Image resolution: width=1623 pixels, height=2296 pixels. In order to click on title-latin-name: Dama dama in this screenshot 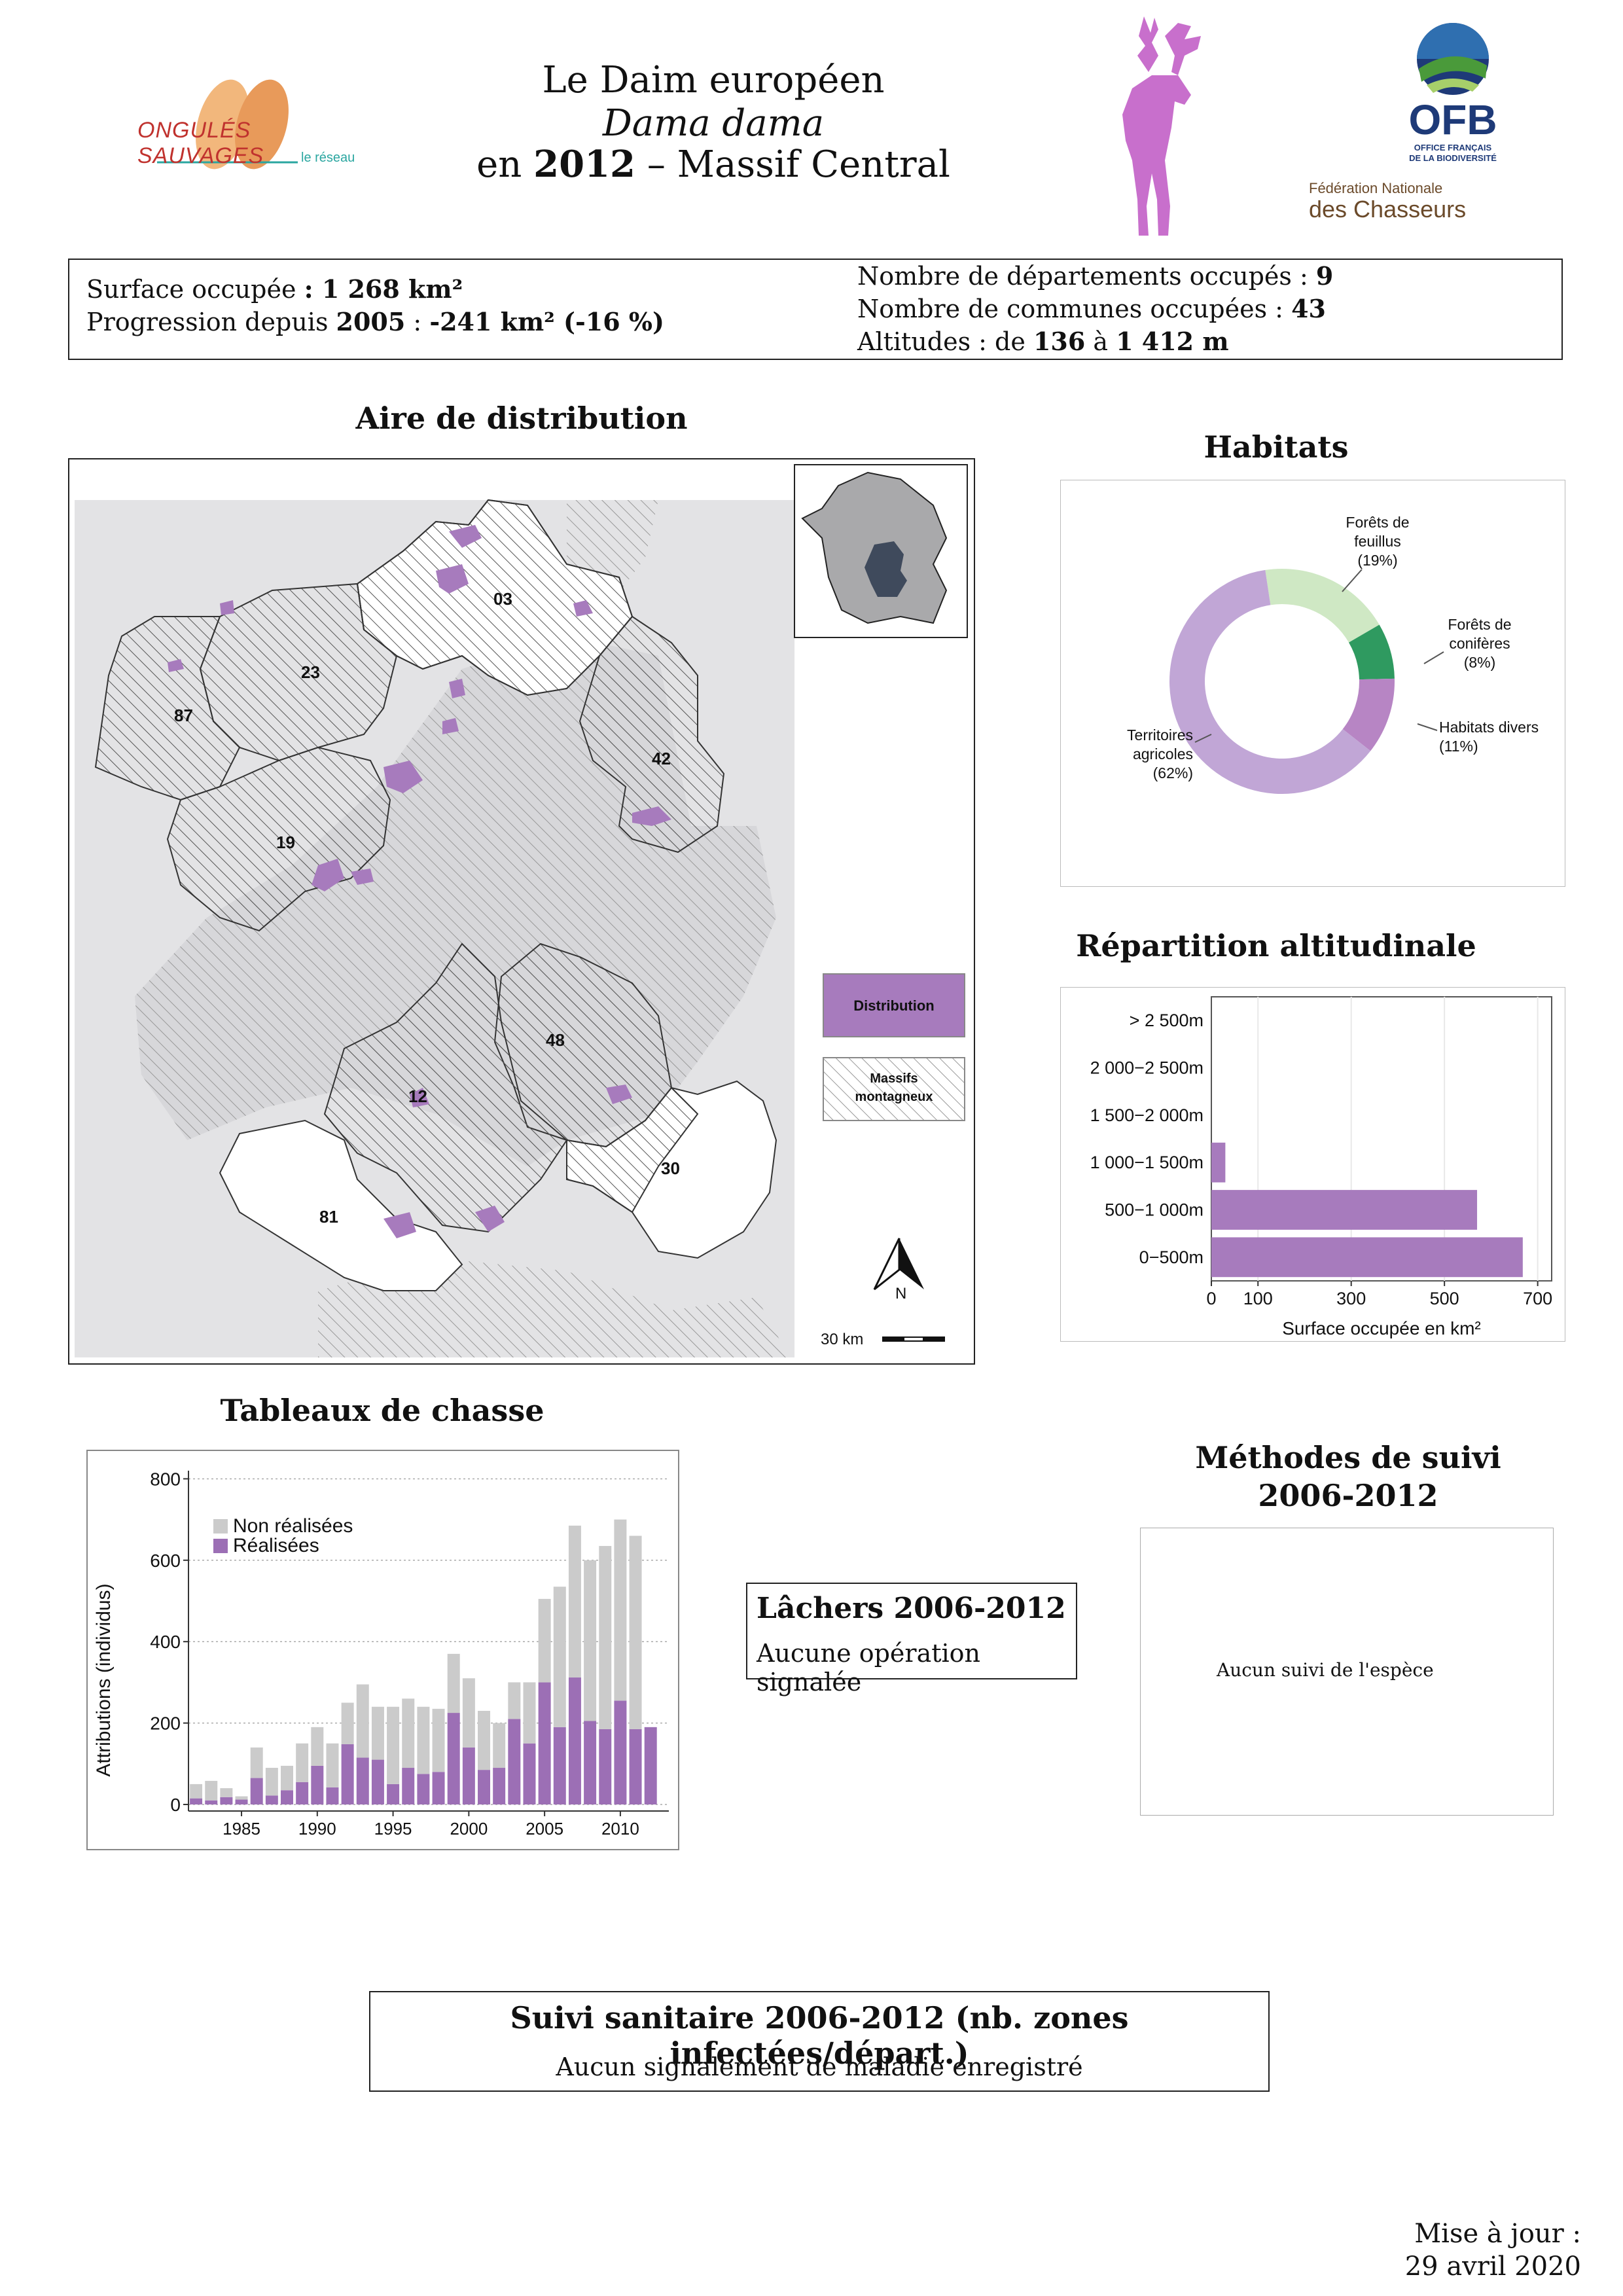, I will do `click(713, 124)`.